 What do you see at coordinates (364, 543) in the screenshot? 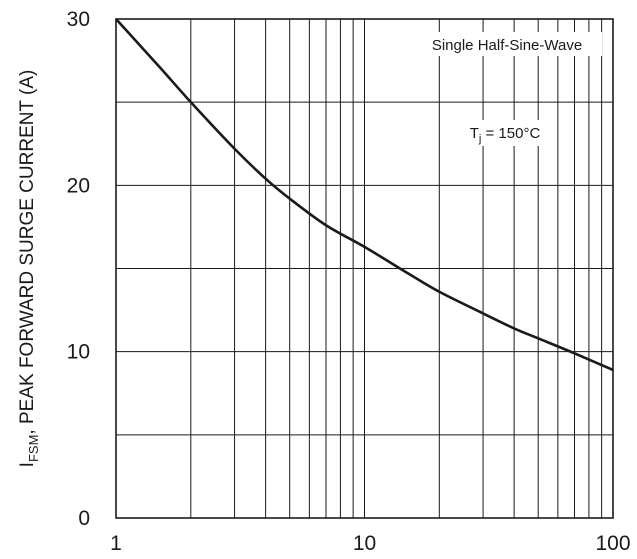
I see `x-tick-label: 10` at bounding box center [364, 543].